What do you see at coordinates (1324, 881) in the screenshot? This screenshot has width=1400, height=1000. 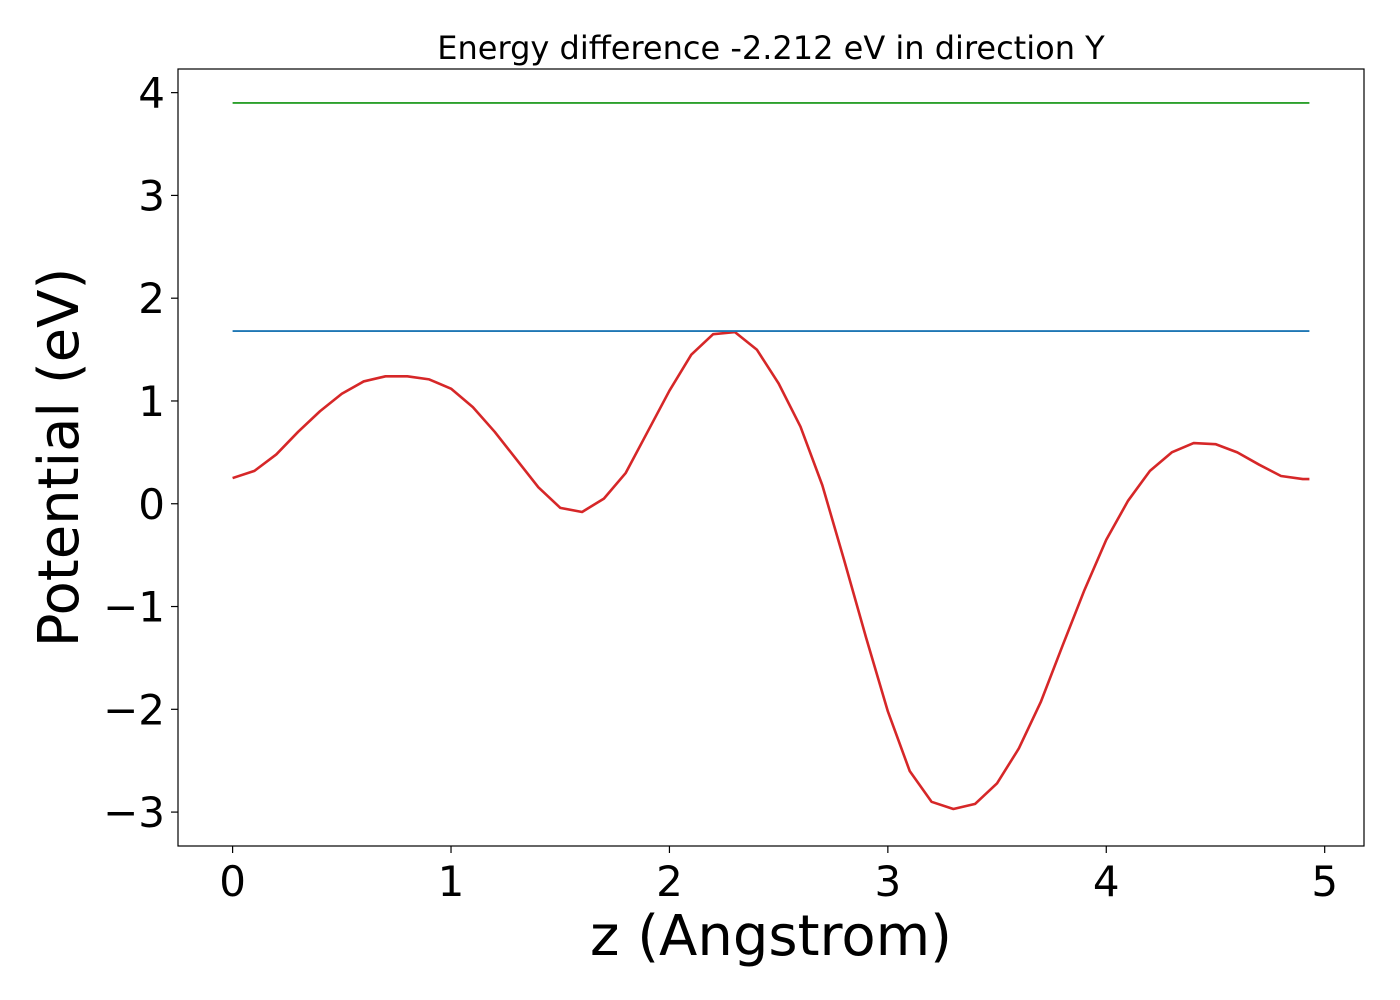 I see `x-tick-label: 5` at bounding box center [1324, 881].